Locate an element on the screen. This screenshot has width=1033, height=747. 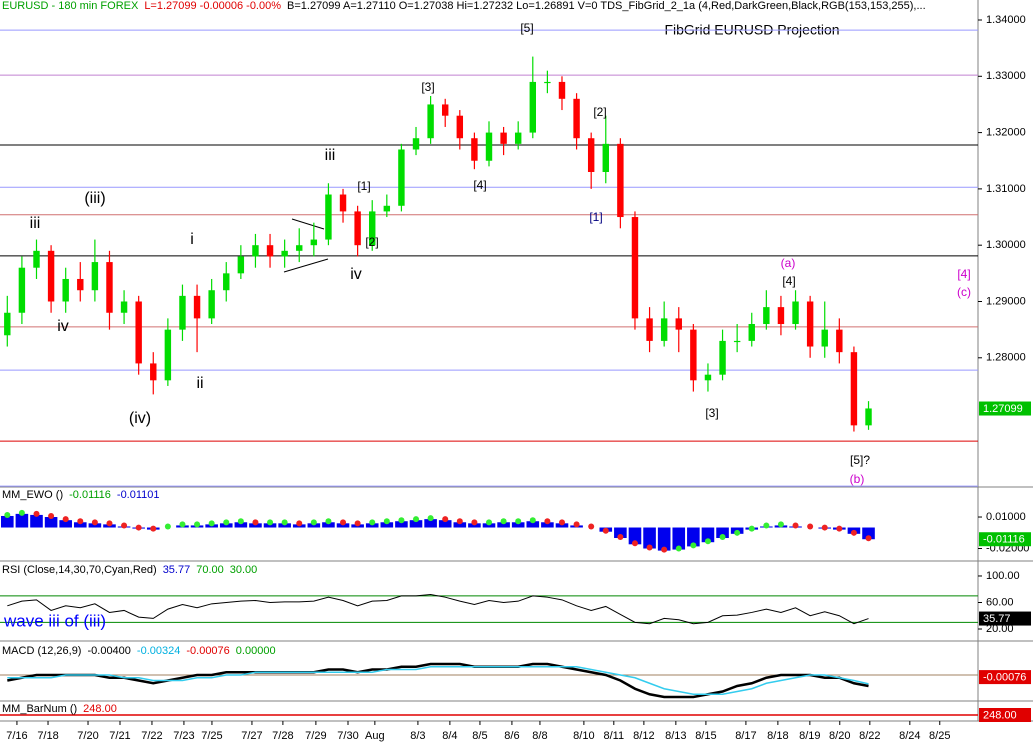
x-tick-label: 8/12 is located at coordinates (643, 736).